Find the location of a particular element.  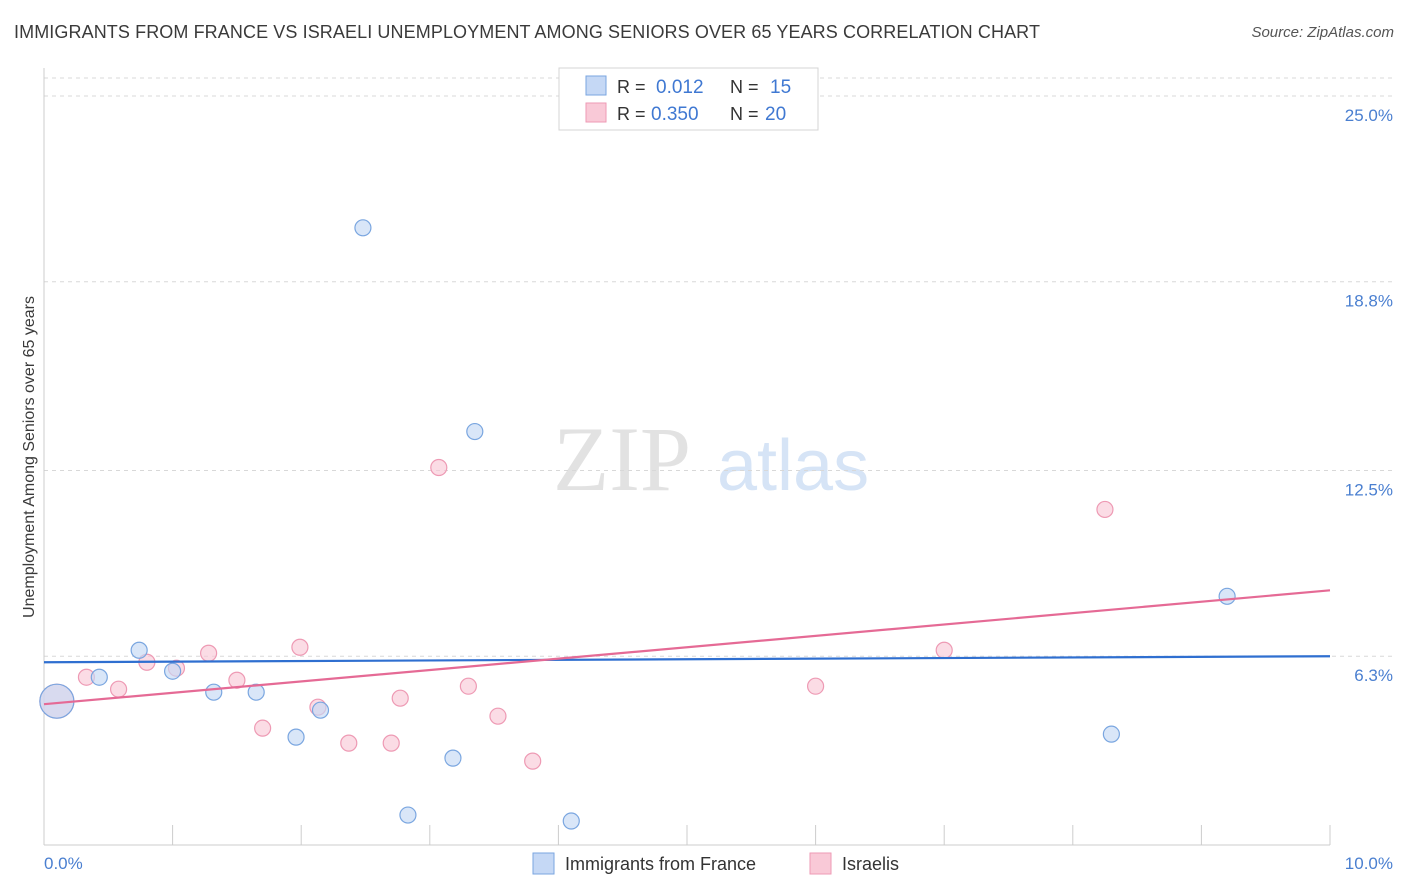

watermark-zip: ZIP is located at coordinates (622, 459).